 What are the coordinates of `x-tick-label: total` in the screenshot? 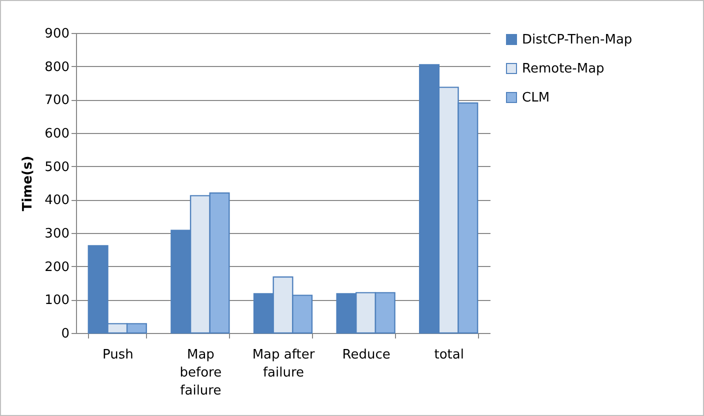 It's located at (449, 355).